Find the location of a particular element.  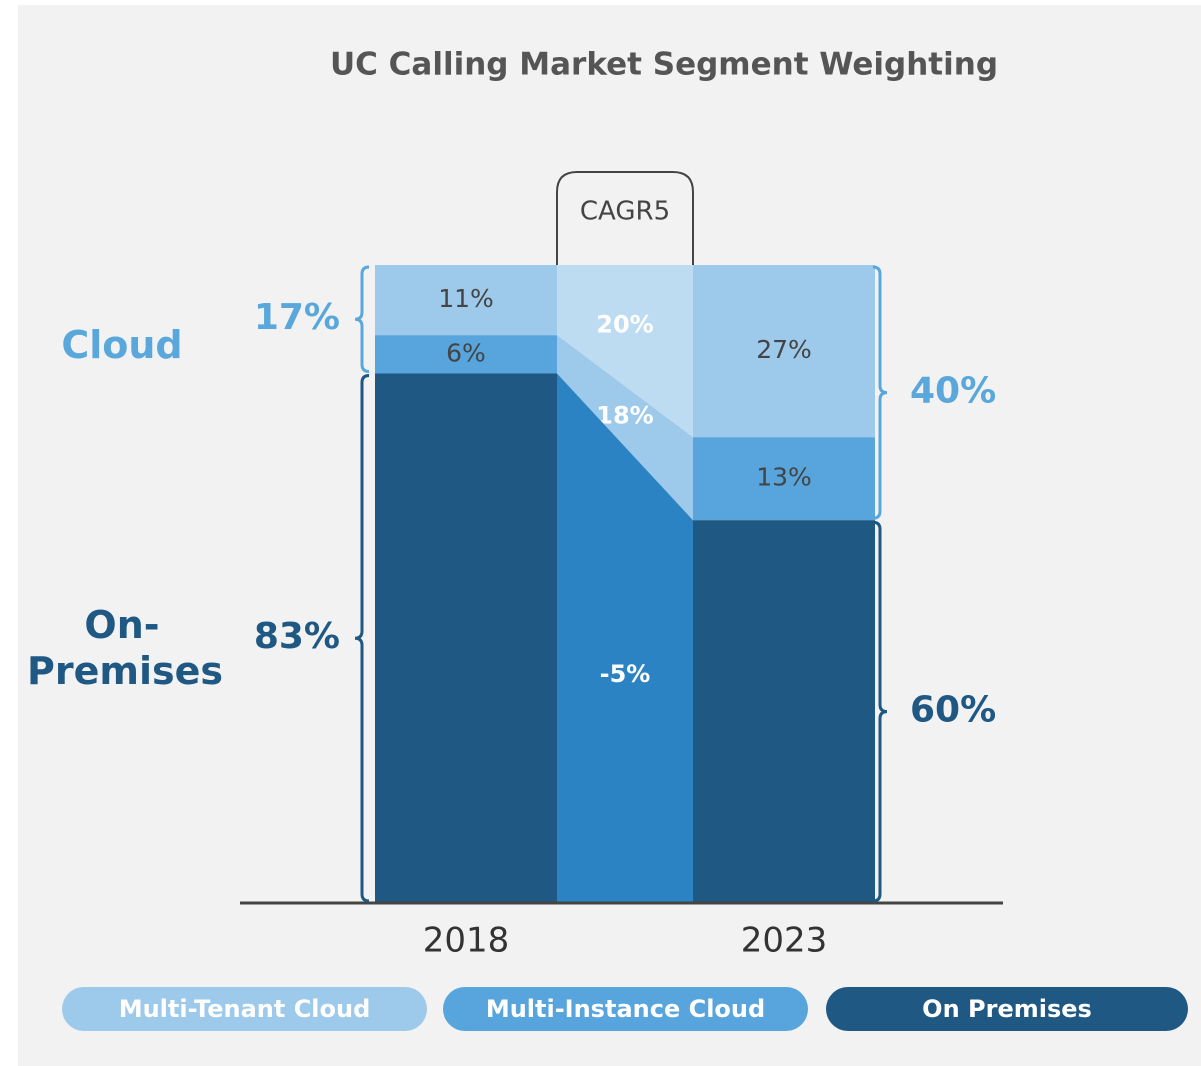

cagr-value-label: -5% is located at coordinates (625, 674).